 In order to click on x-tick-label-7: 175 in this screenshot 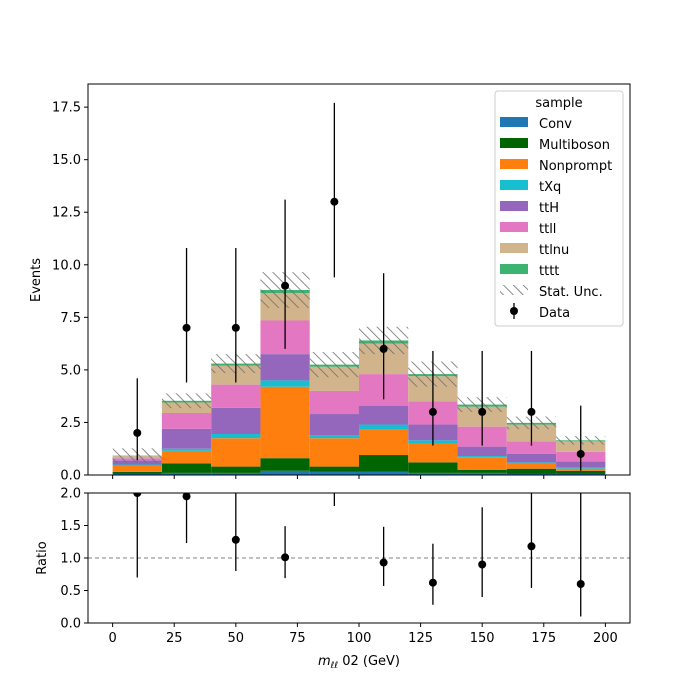, I will do `click(543, 638)`.